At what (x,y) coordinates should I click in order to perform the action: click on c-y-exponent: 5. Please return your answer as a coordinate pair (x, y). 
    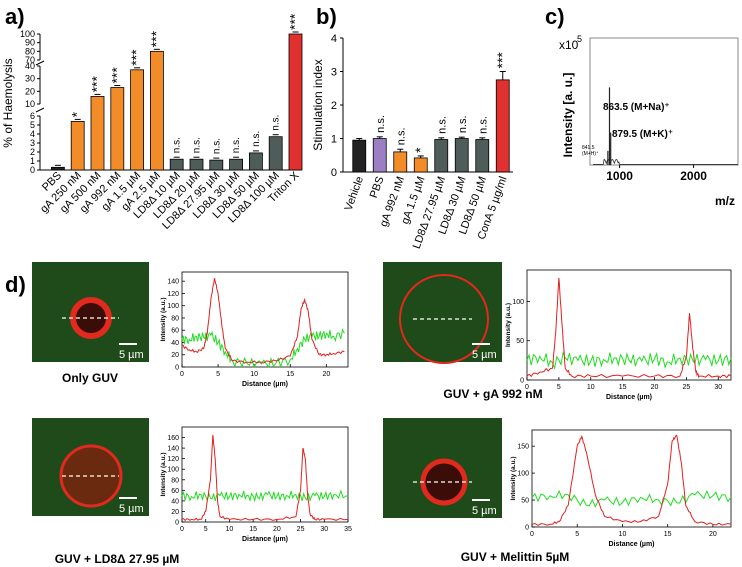
    Looking at the image, I should click on (579, 39).